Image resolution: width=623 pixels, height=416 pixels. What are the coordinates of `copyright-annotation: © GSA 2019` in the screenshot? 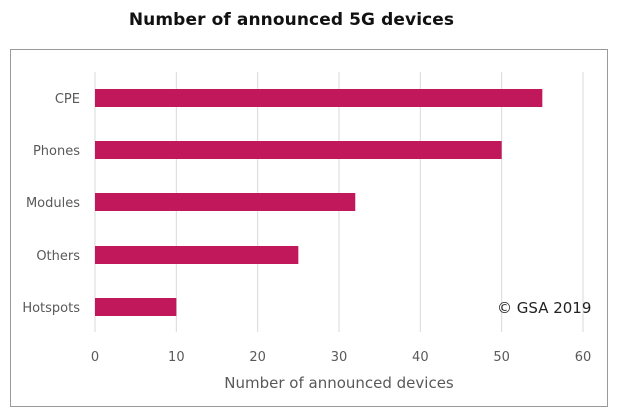 It's located at (544, 308).